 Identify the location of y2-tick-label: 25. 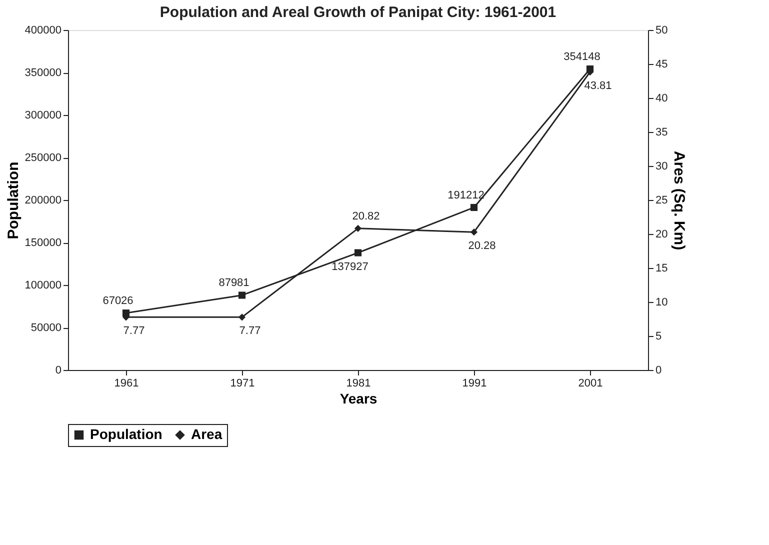
(662, 200).